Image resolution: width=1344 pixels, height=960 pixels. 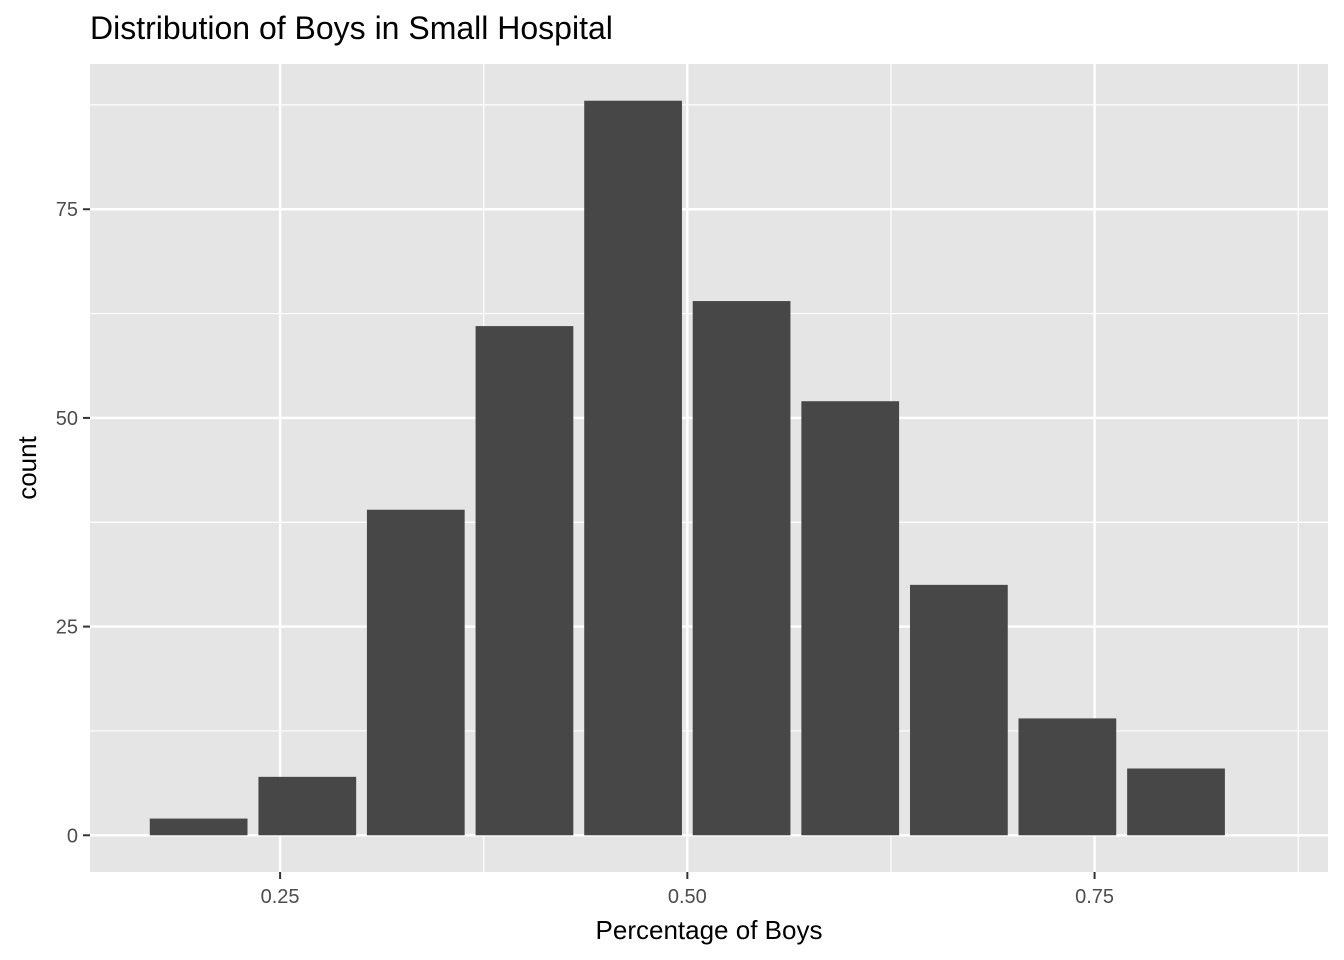 I want to click on y-tick-label-0: 0, so click(x=72, y=836).